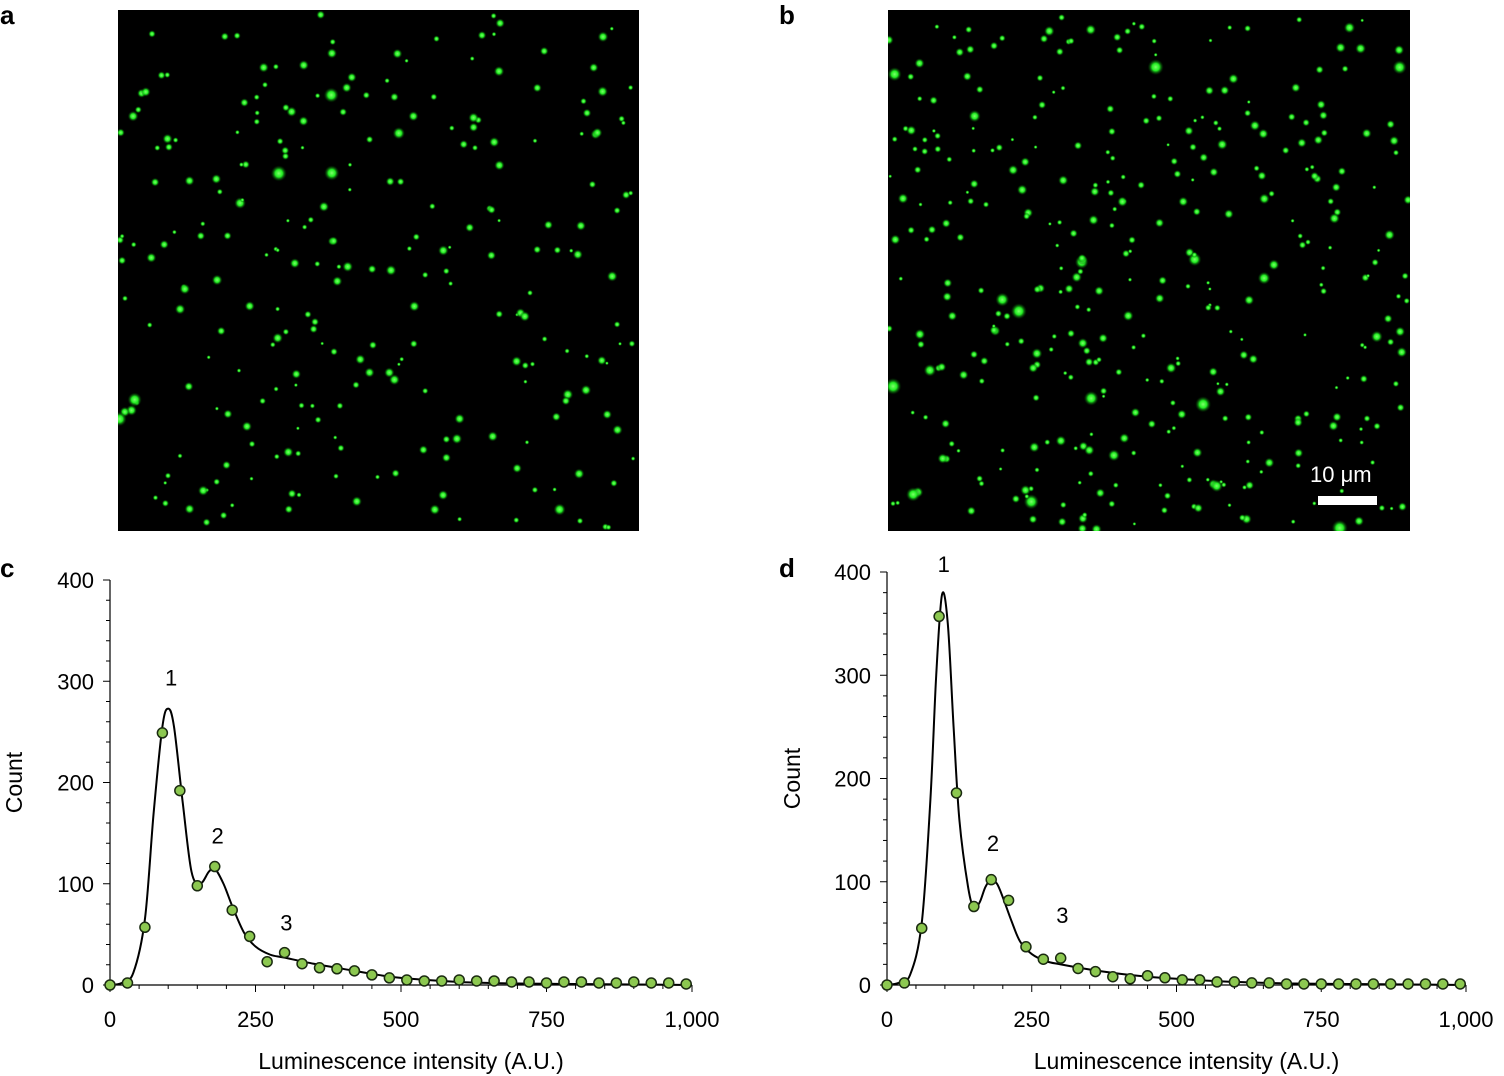 The height and width of the screenshot is (1076, 1504). Describe the element at coordinates (852, 779) in the screenshot. I see `y-tick-label: 200` at that location.